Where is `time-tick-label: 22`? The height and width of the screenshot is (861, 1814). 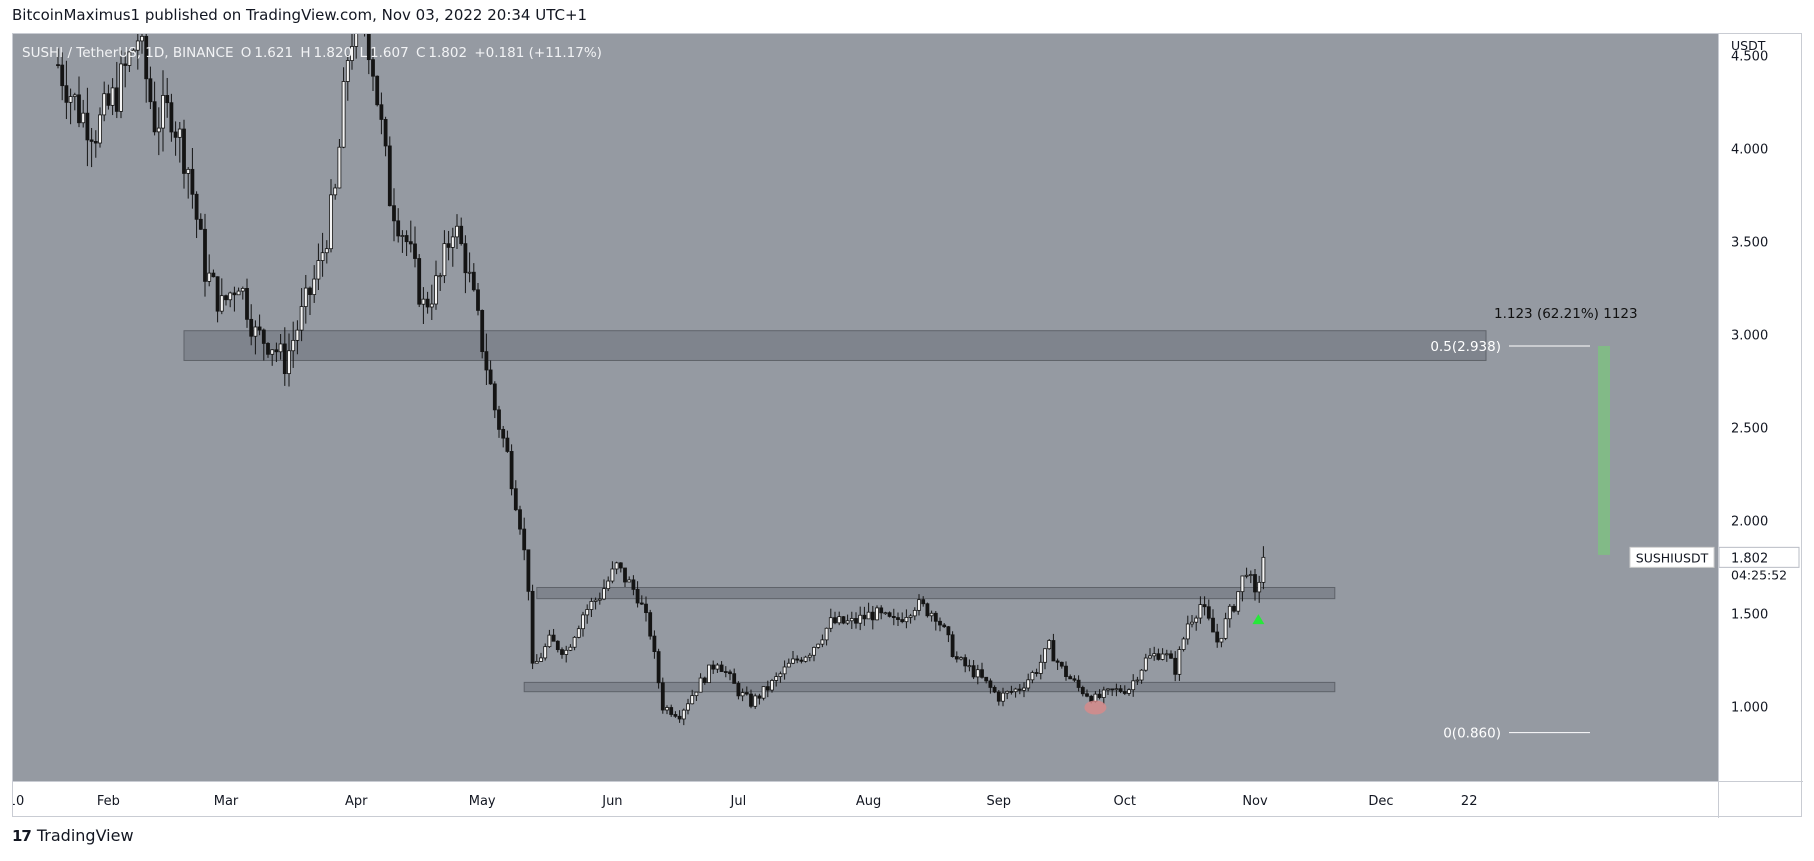
time-tick-label: 22 is located at coordinates (1469, 801).